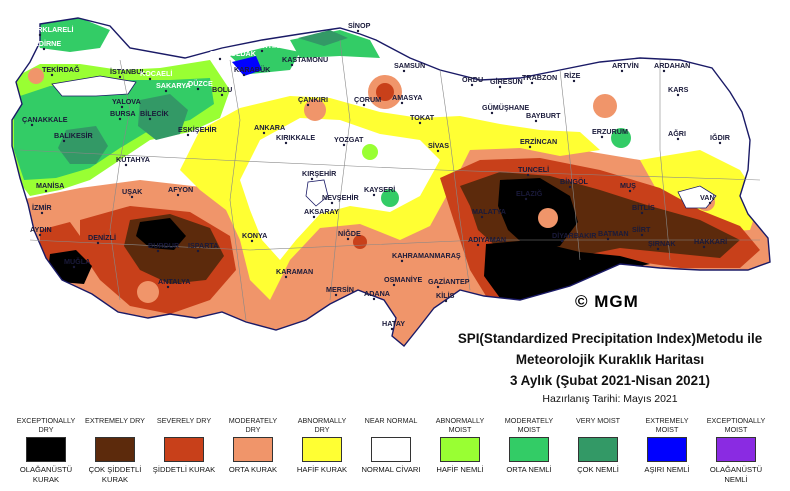 This screenshot has width=790, height=491. What do you see at coordinates (102, 237) in the screenshot?
I see `city-label: DENİZLİ` at bounding box center [102, 237].